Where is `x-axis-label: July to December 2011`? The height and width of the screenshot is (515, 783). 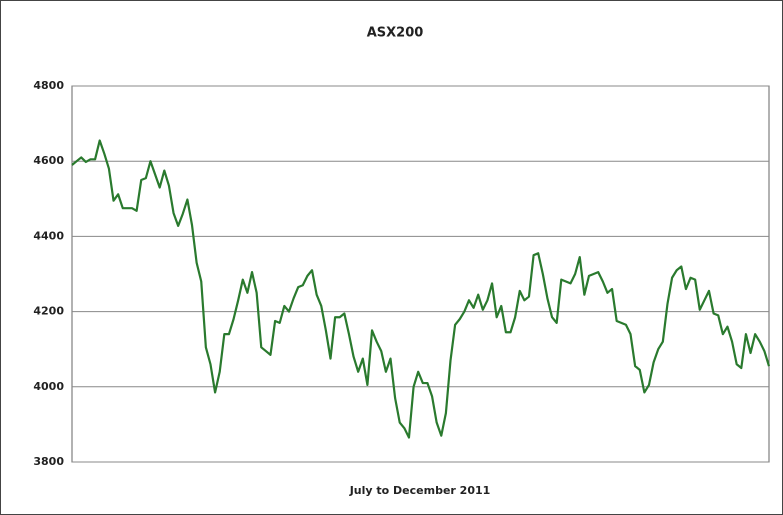
x-axis-label: July to December 2011 is located at coordinates (420, 490).